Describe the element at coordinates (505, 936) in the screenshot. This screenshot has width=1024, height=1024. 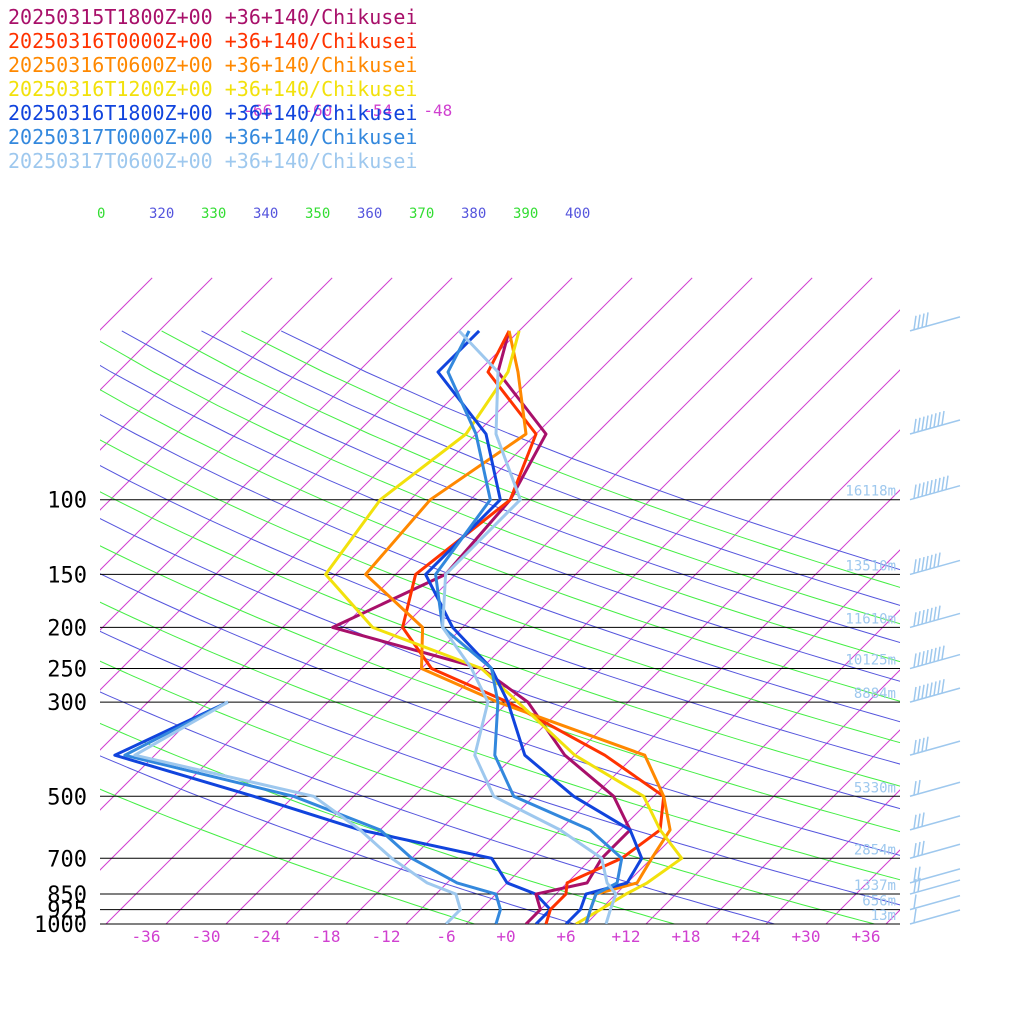
I see `temperature-tick-label: +0` at that location.